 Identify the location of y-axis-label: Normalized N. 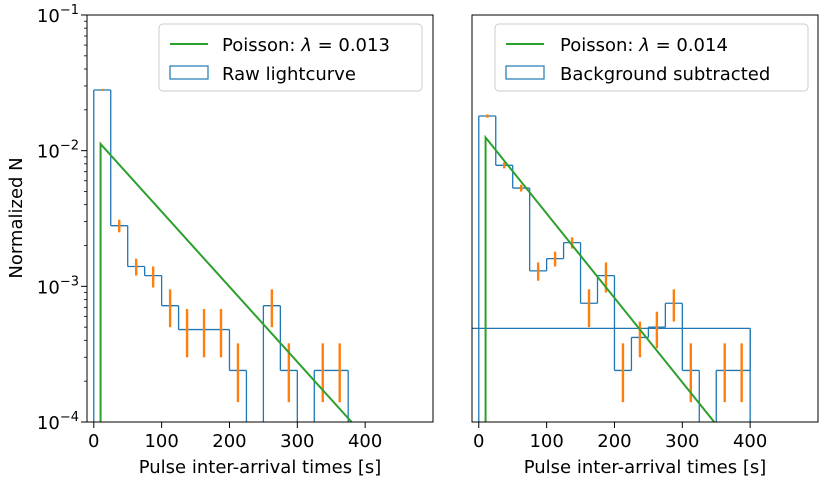
(16, 217).